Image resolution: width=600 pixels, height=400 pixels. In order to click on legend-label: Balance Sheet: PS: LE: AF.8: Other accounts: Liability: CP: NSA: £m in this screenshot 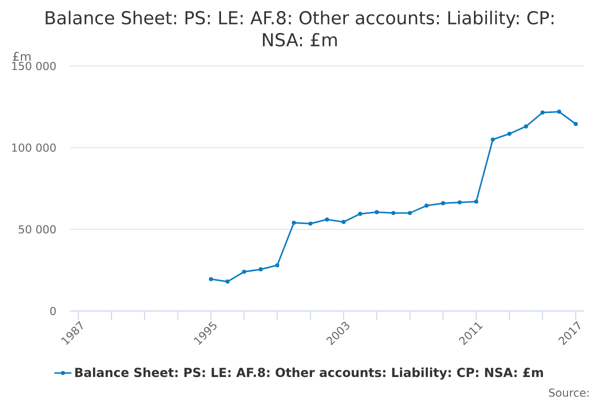, I will do `click(309, 374)`.